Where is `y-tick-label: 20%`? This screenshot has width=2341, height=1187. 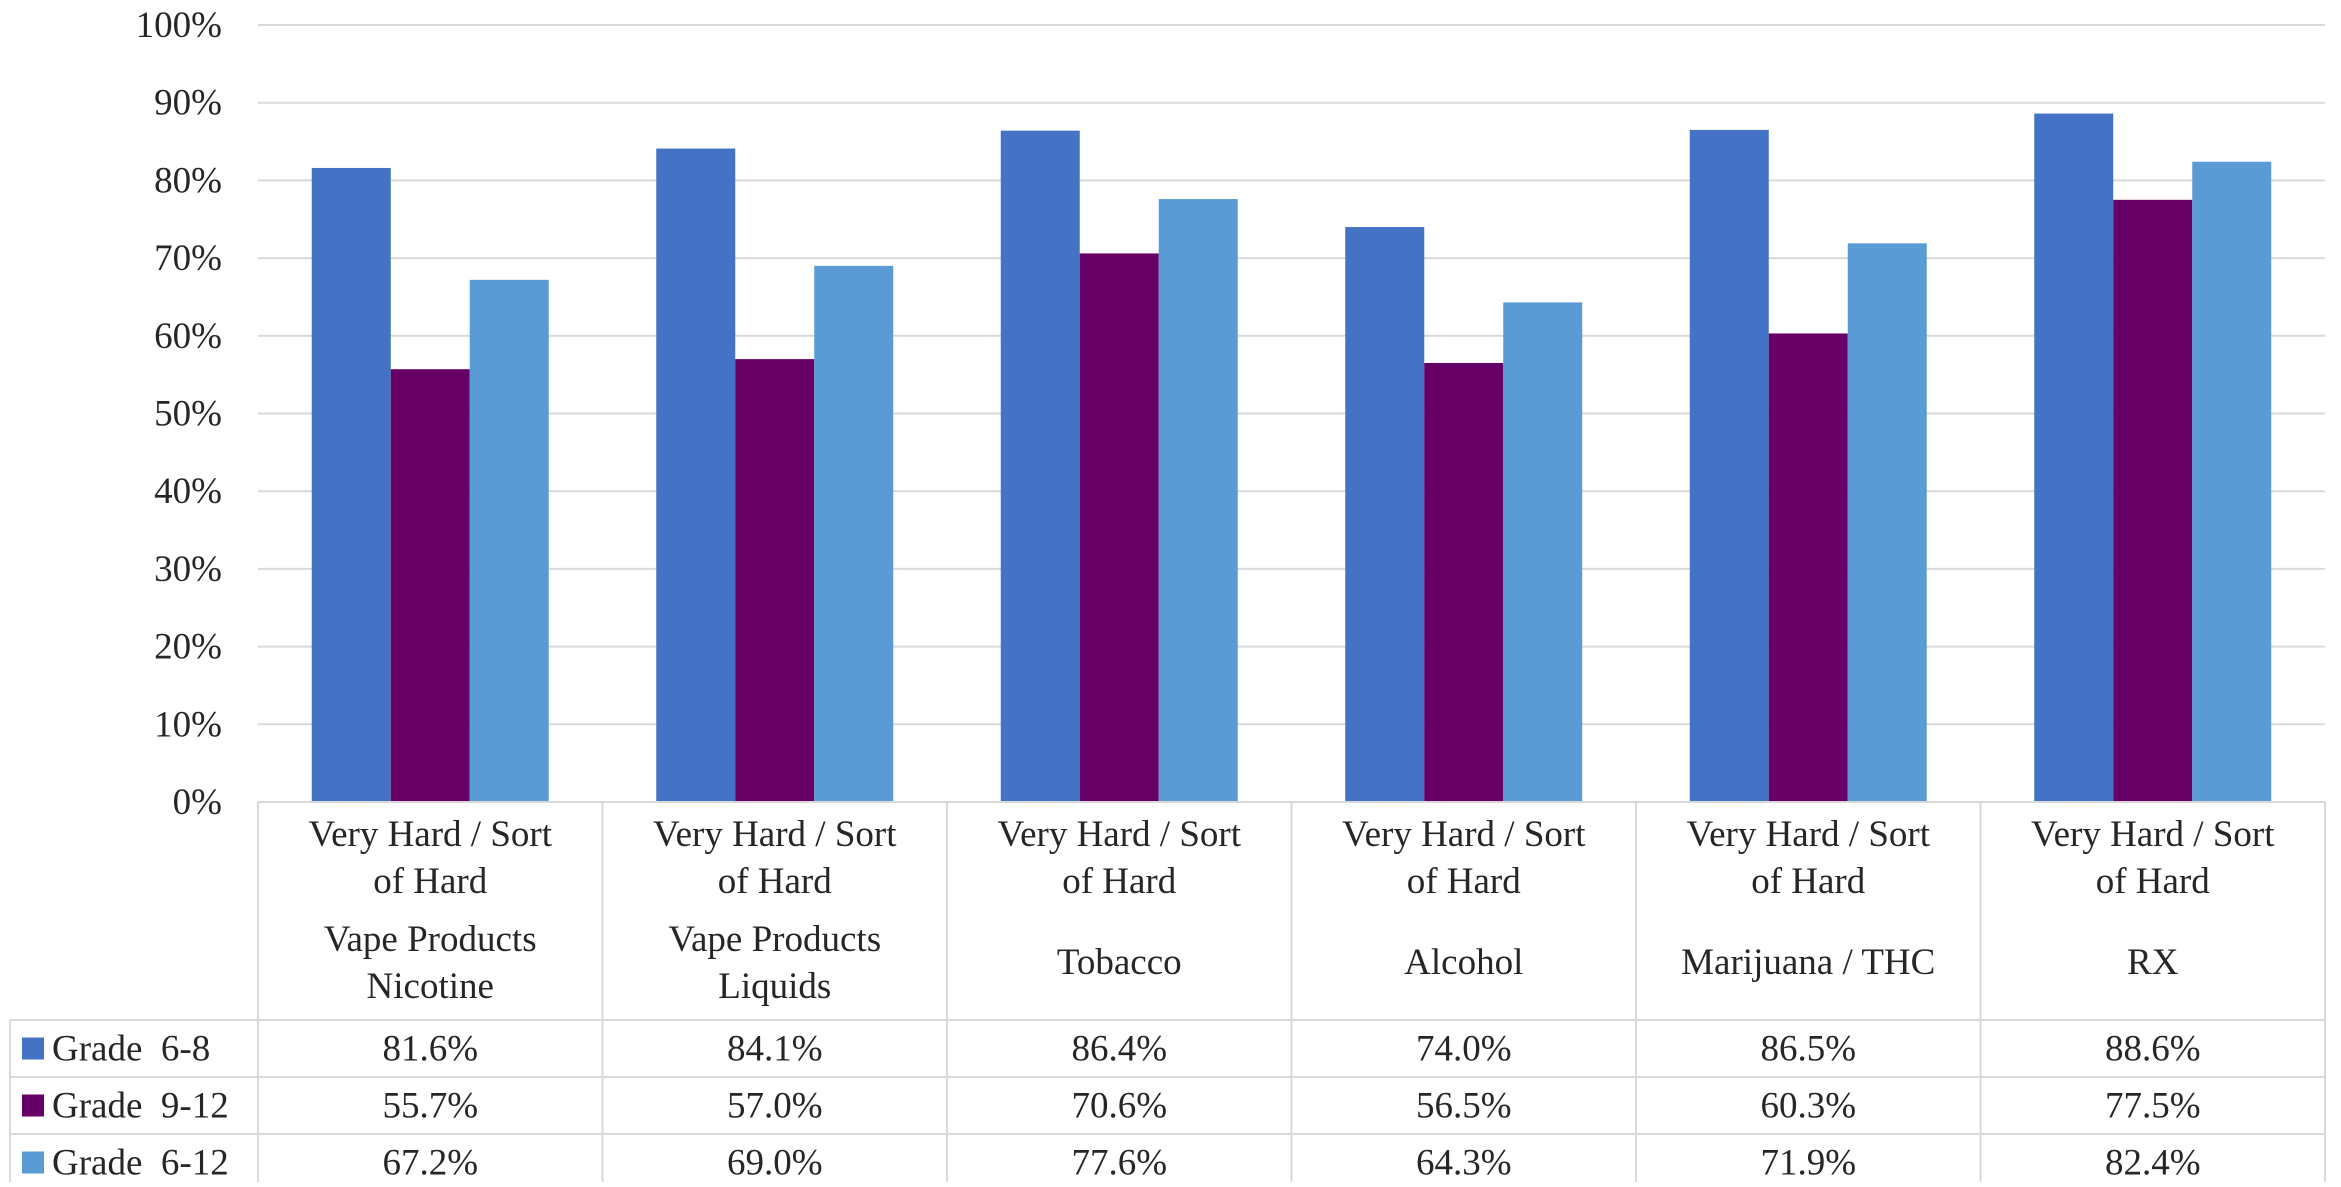 y-tick-label: 20% is located at coordinates (188, 647).